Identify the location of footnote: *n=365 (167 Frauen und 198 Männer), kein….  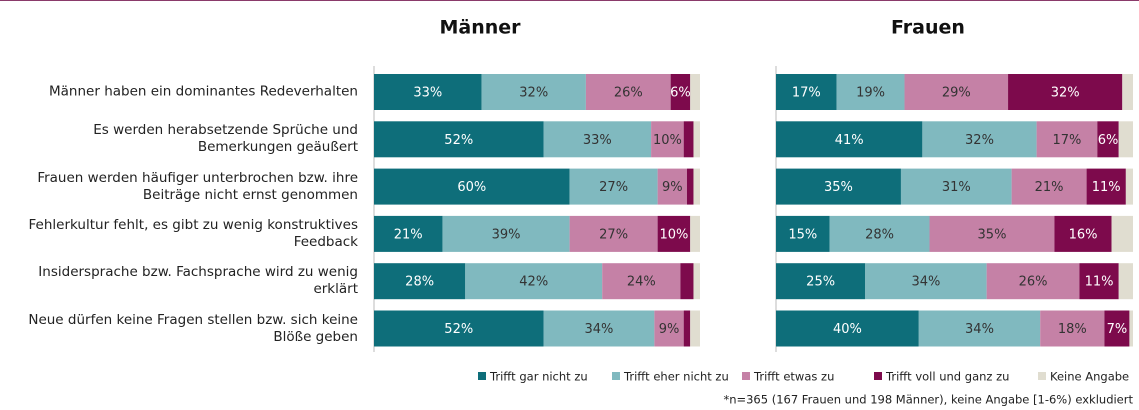
(928, 400).